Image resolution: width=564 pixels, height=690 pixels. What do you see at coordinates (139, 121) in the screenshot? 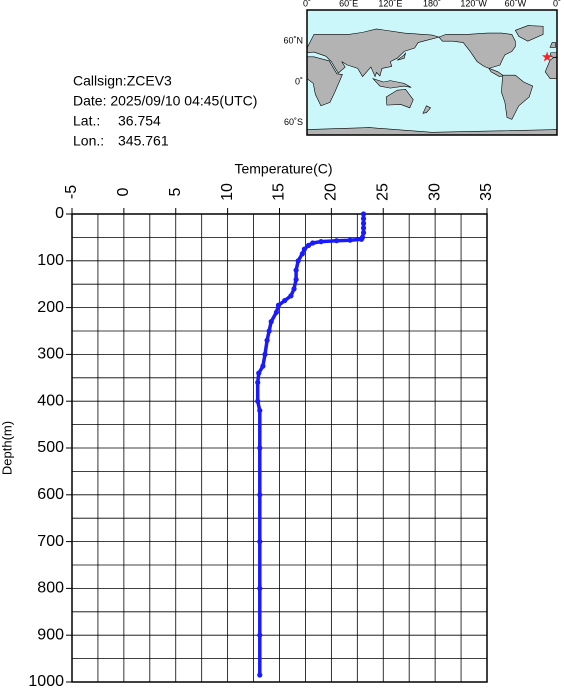
I see `lat-value: 36.754` at bounding box center [139, 121].